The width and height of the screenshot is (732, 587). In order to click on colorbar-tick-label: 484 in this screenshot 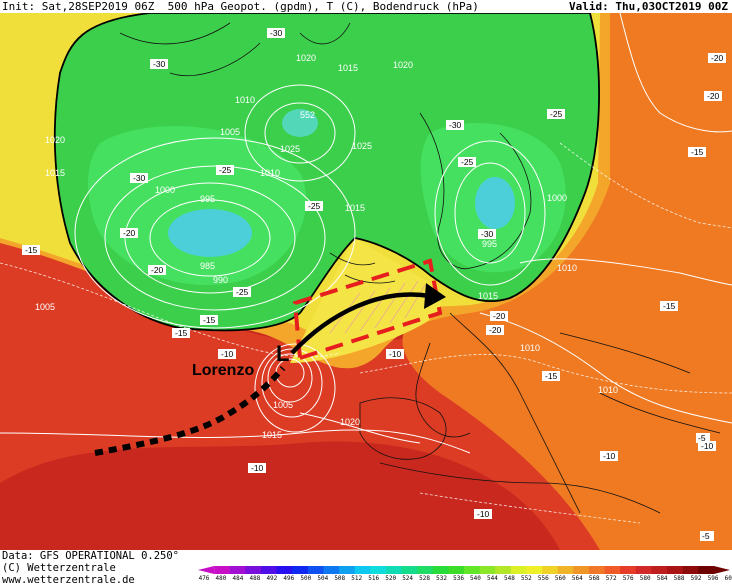, I will do `click(238, 578)`.